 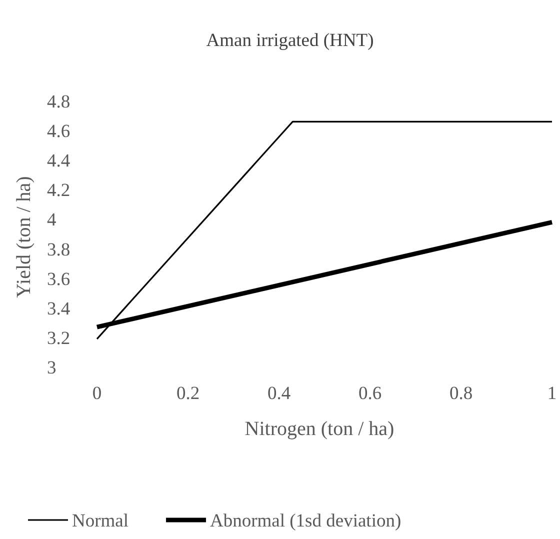 I want to click on chart-title: Aman irrigated (HNT), so click(x=290, y=41).